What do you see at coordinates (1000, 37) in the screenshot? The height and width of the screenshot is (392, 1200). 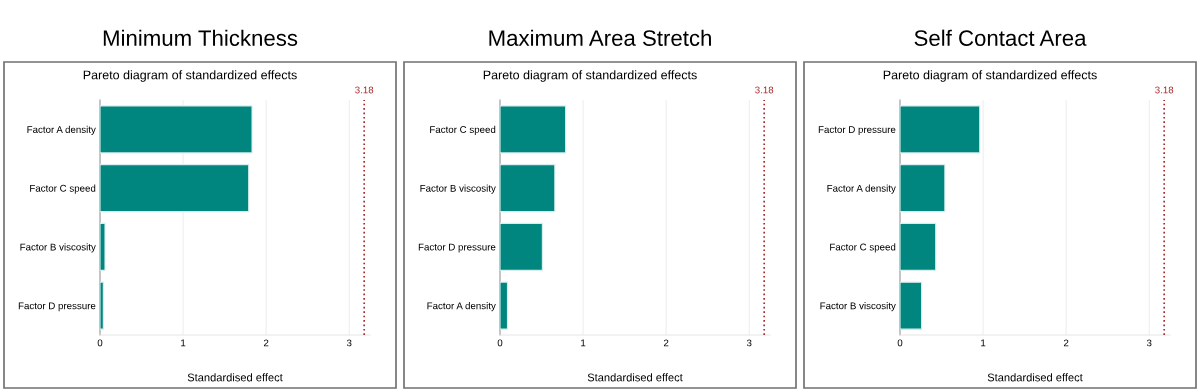 I see `chart-title: Self Contact Area` at bounding box center [1000, 37].